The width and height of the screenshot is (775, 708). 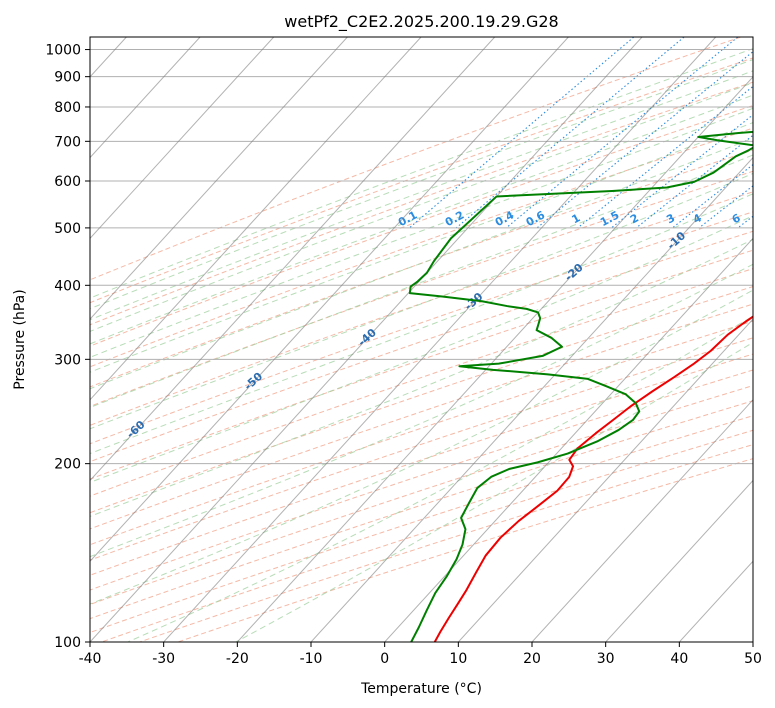 I want to click on y-tick-label: 300, so click(x=67, y=360).